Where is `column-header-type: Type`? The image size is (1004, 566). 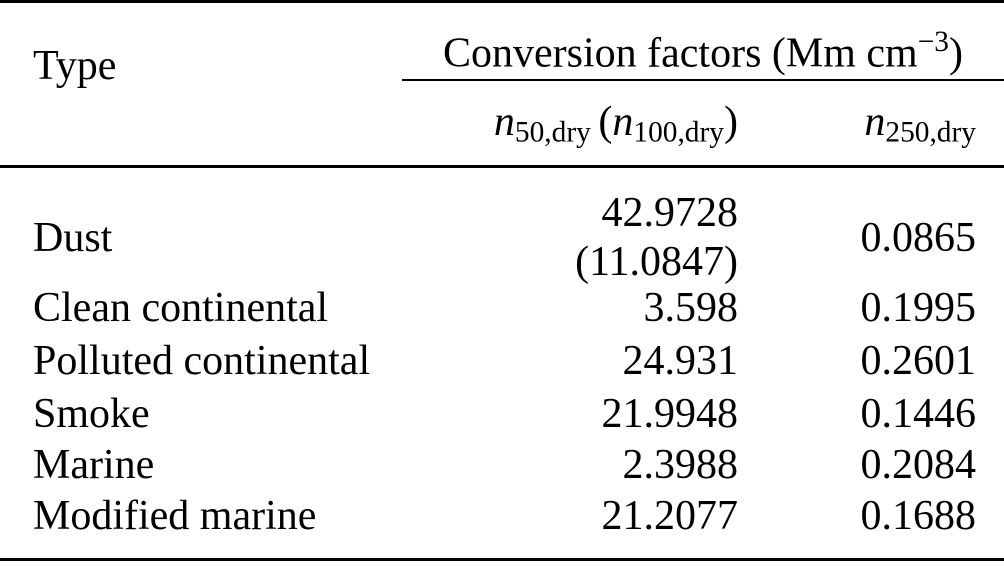
column-header-type: Type is located at coordinates (75, 66).